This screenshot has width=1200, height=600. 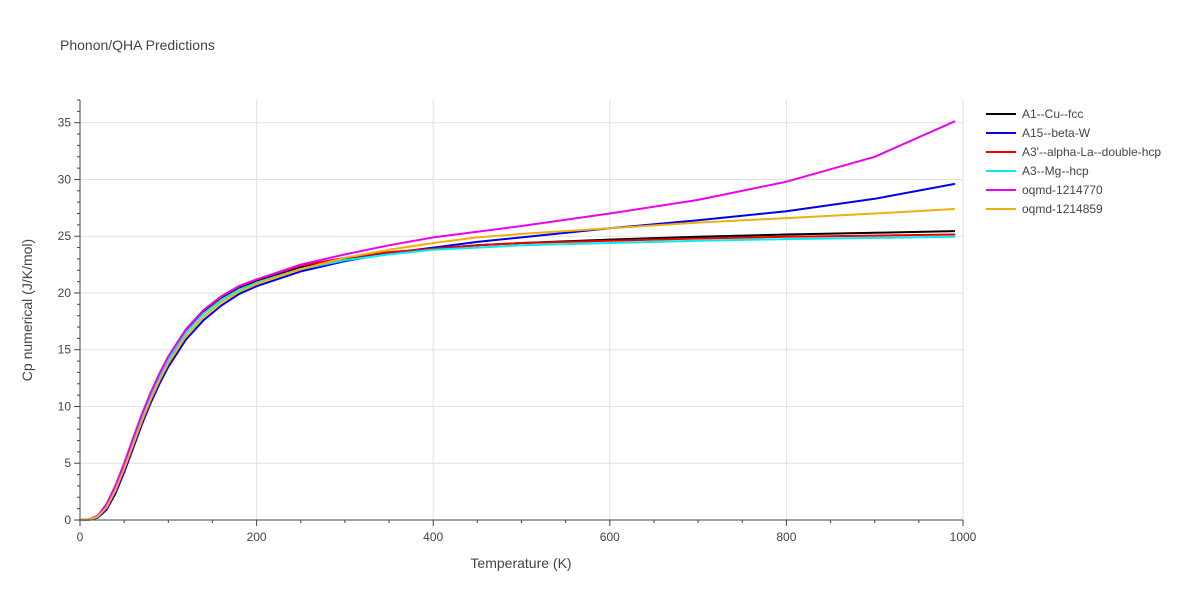 I want to click on y-tick-label: 5, so click(x=67, y=463).